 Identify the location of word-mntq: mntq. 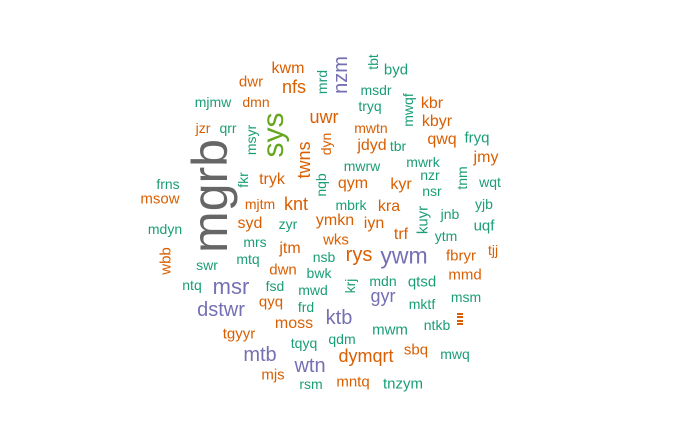
(353, 382).